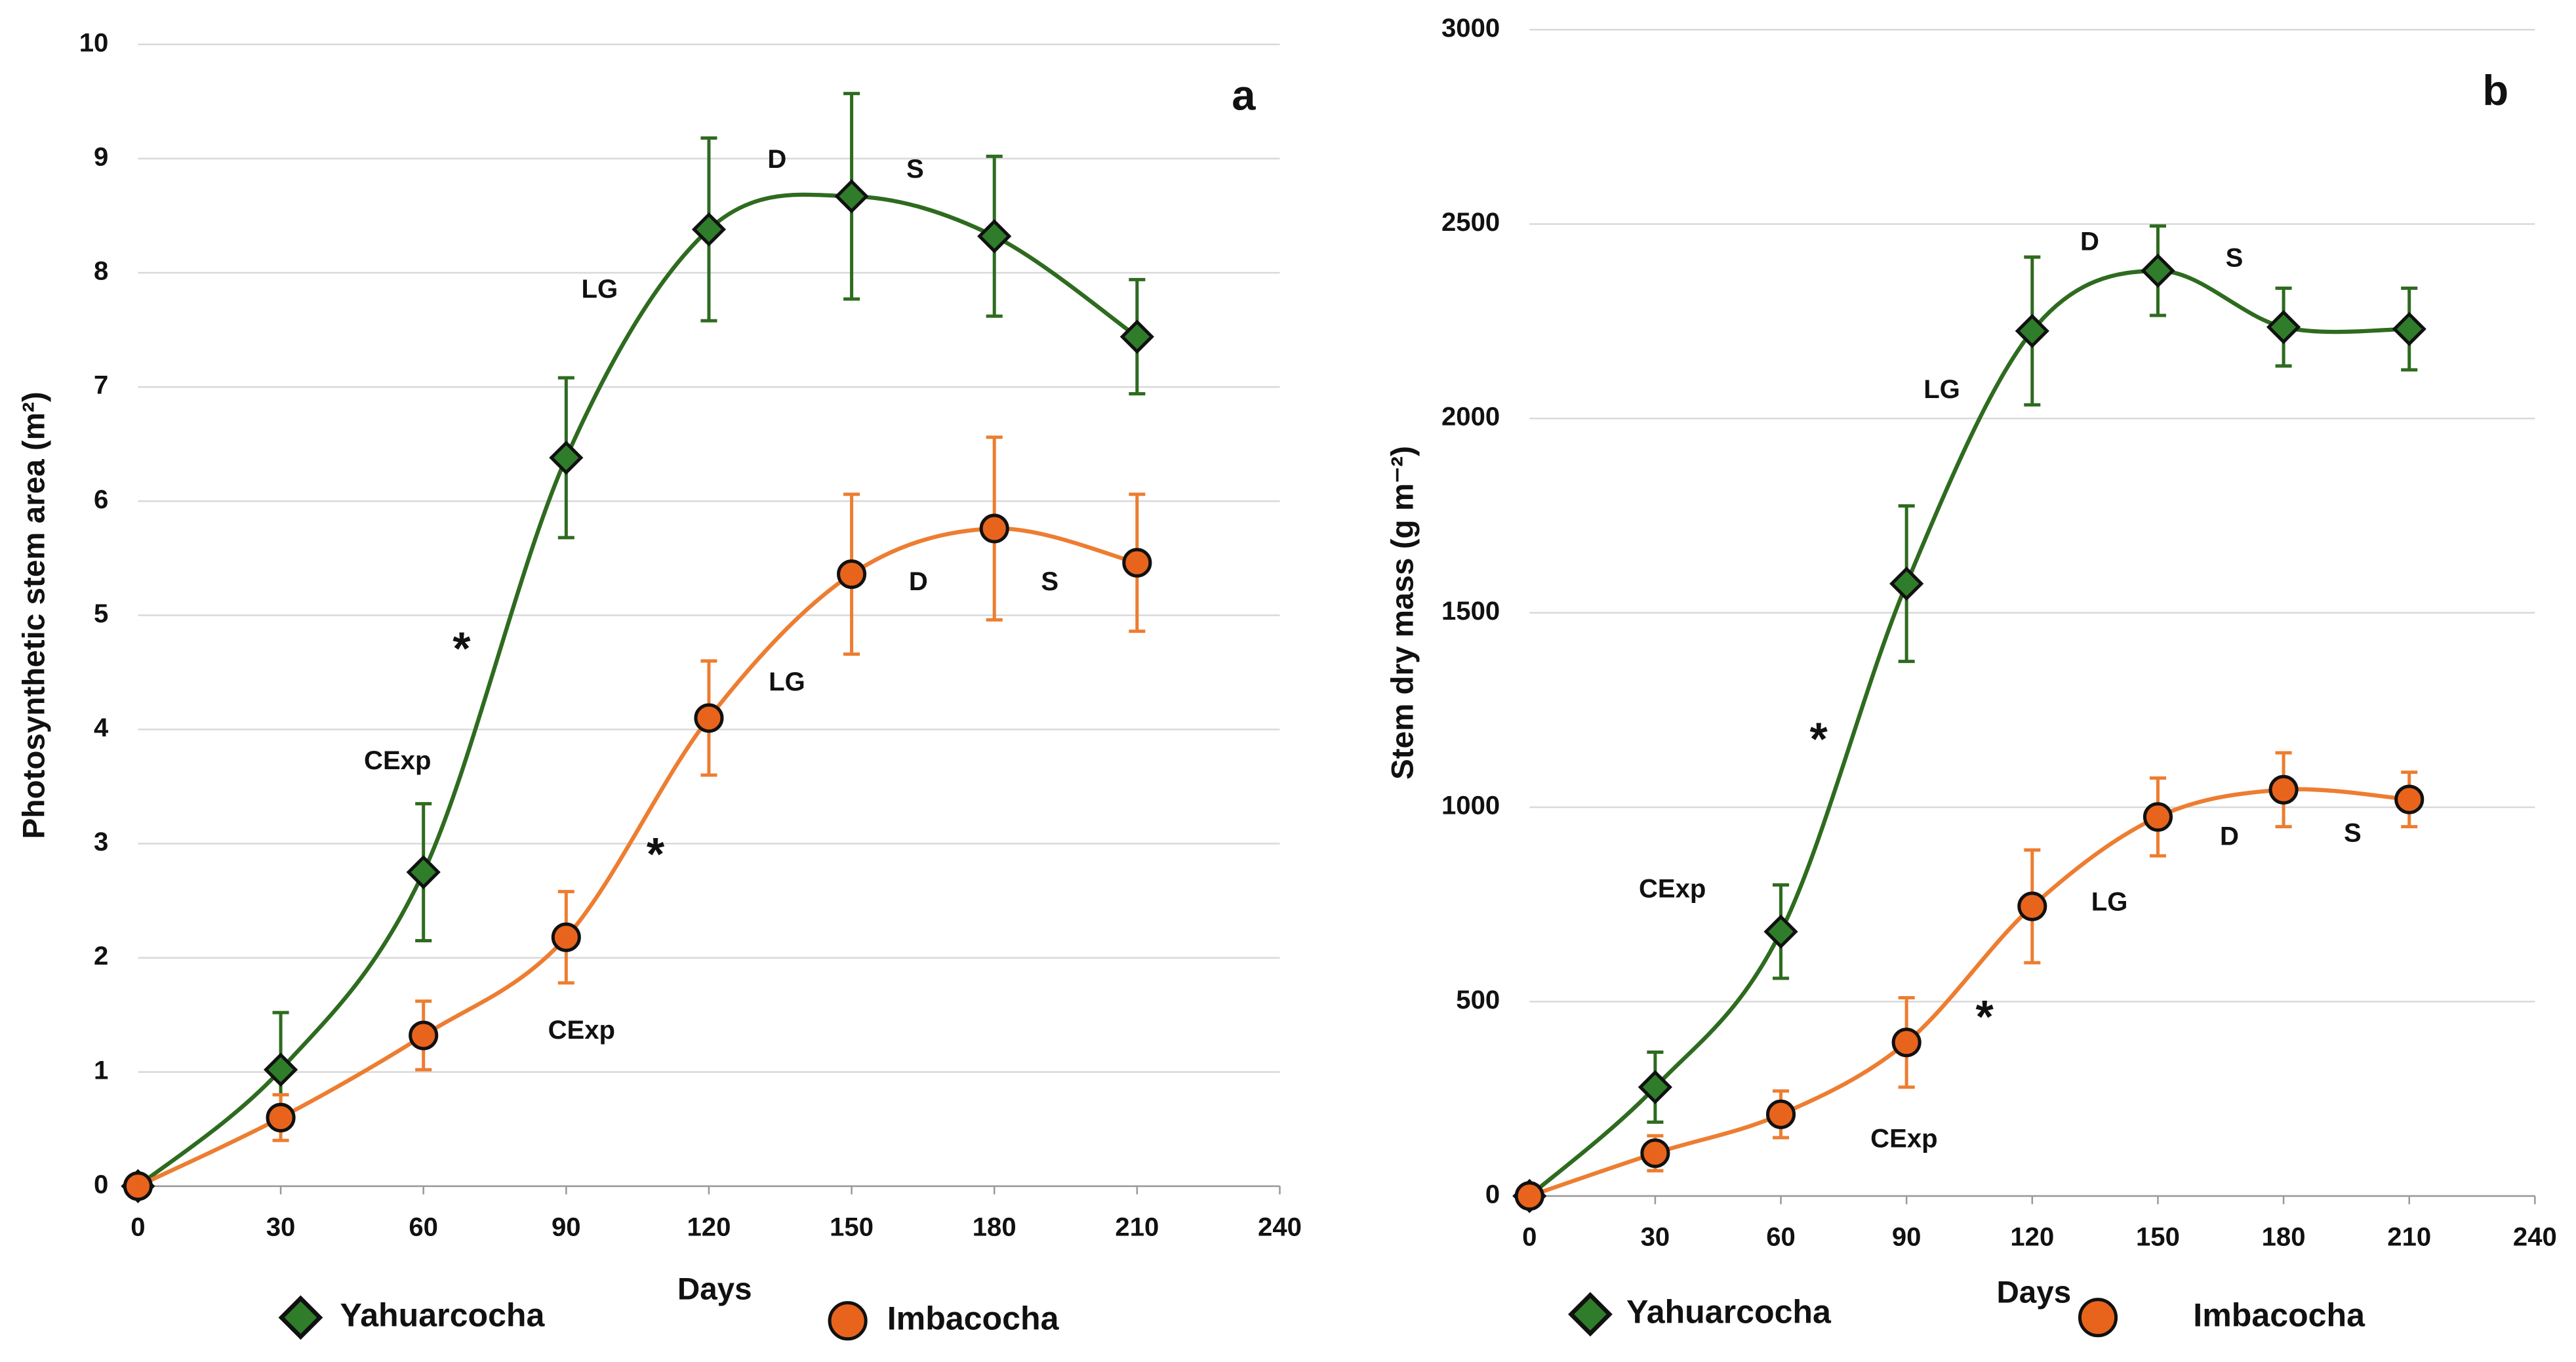  Describe the element at coordinates (101, 956) in the screenshot. I see `y-tick-label: 2` at that location.